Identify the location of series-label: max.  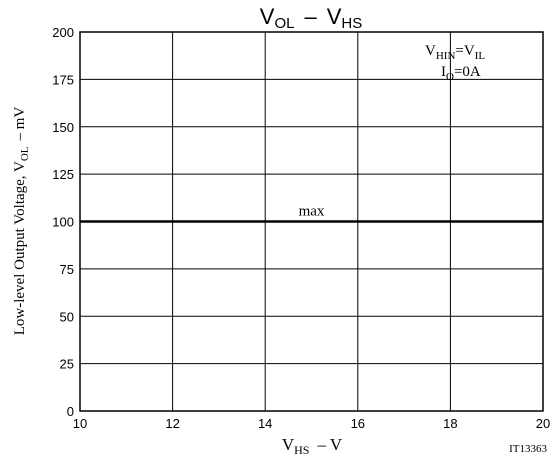
(312, 212).